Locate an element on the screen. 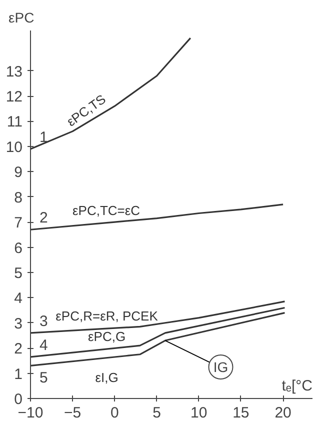  annotation: IG is located at coordinates (220, 366).